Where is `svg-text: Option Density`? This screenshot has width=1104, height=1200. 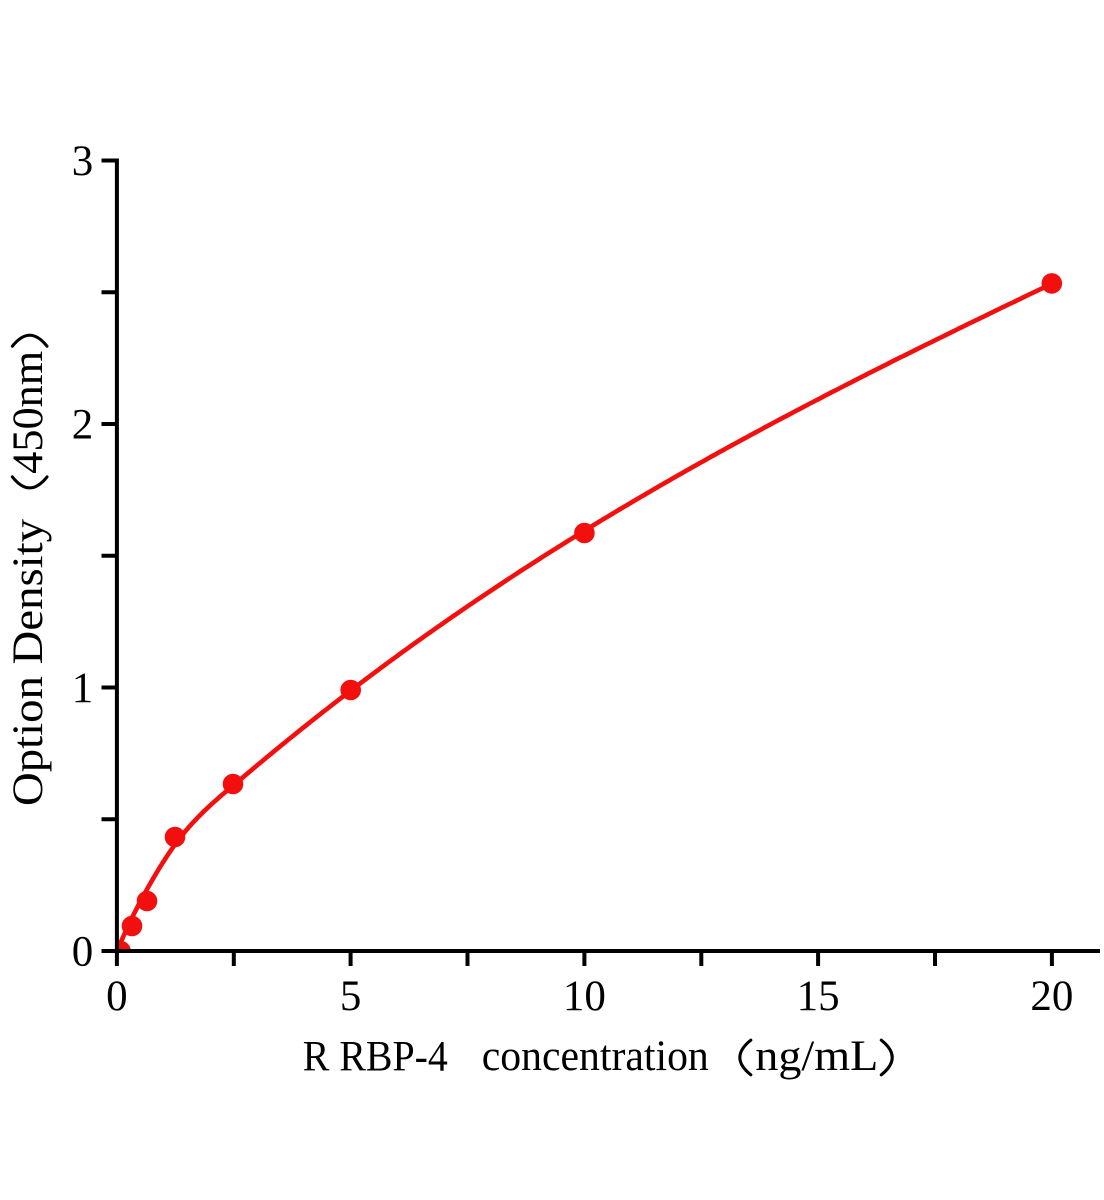
svg-text: Option Density is located at coordinates (28, 662).